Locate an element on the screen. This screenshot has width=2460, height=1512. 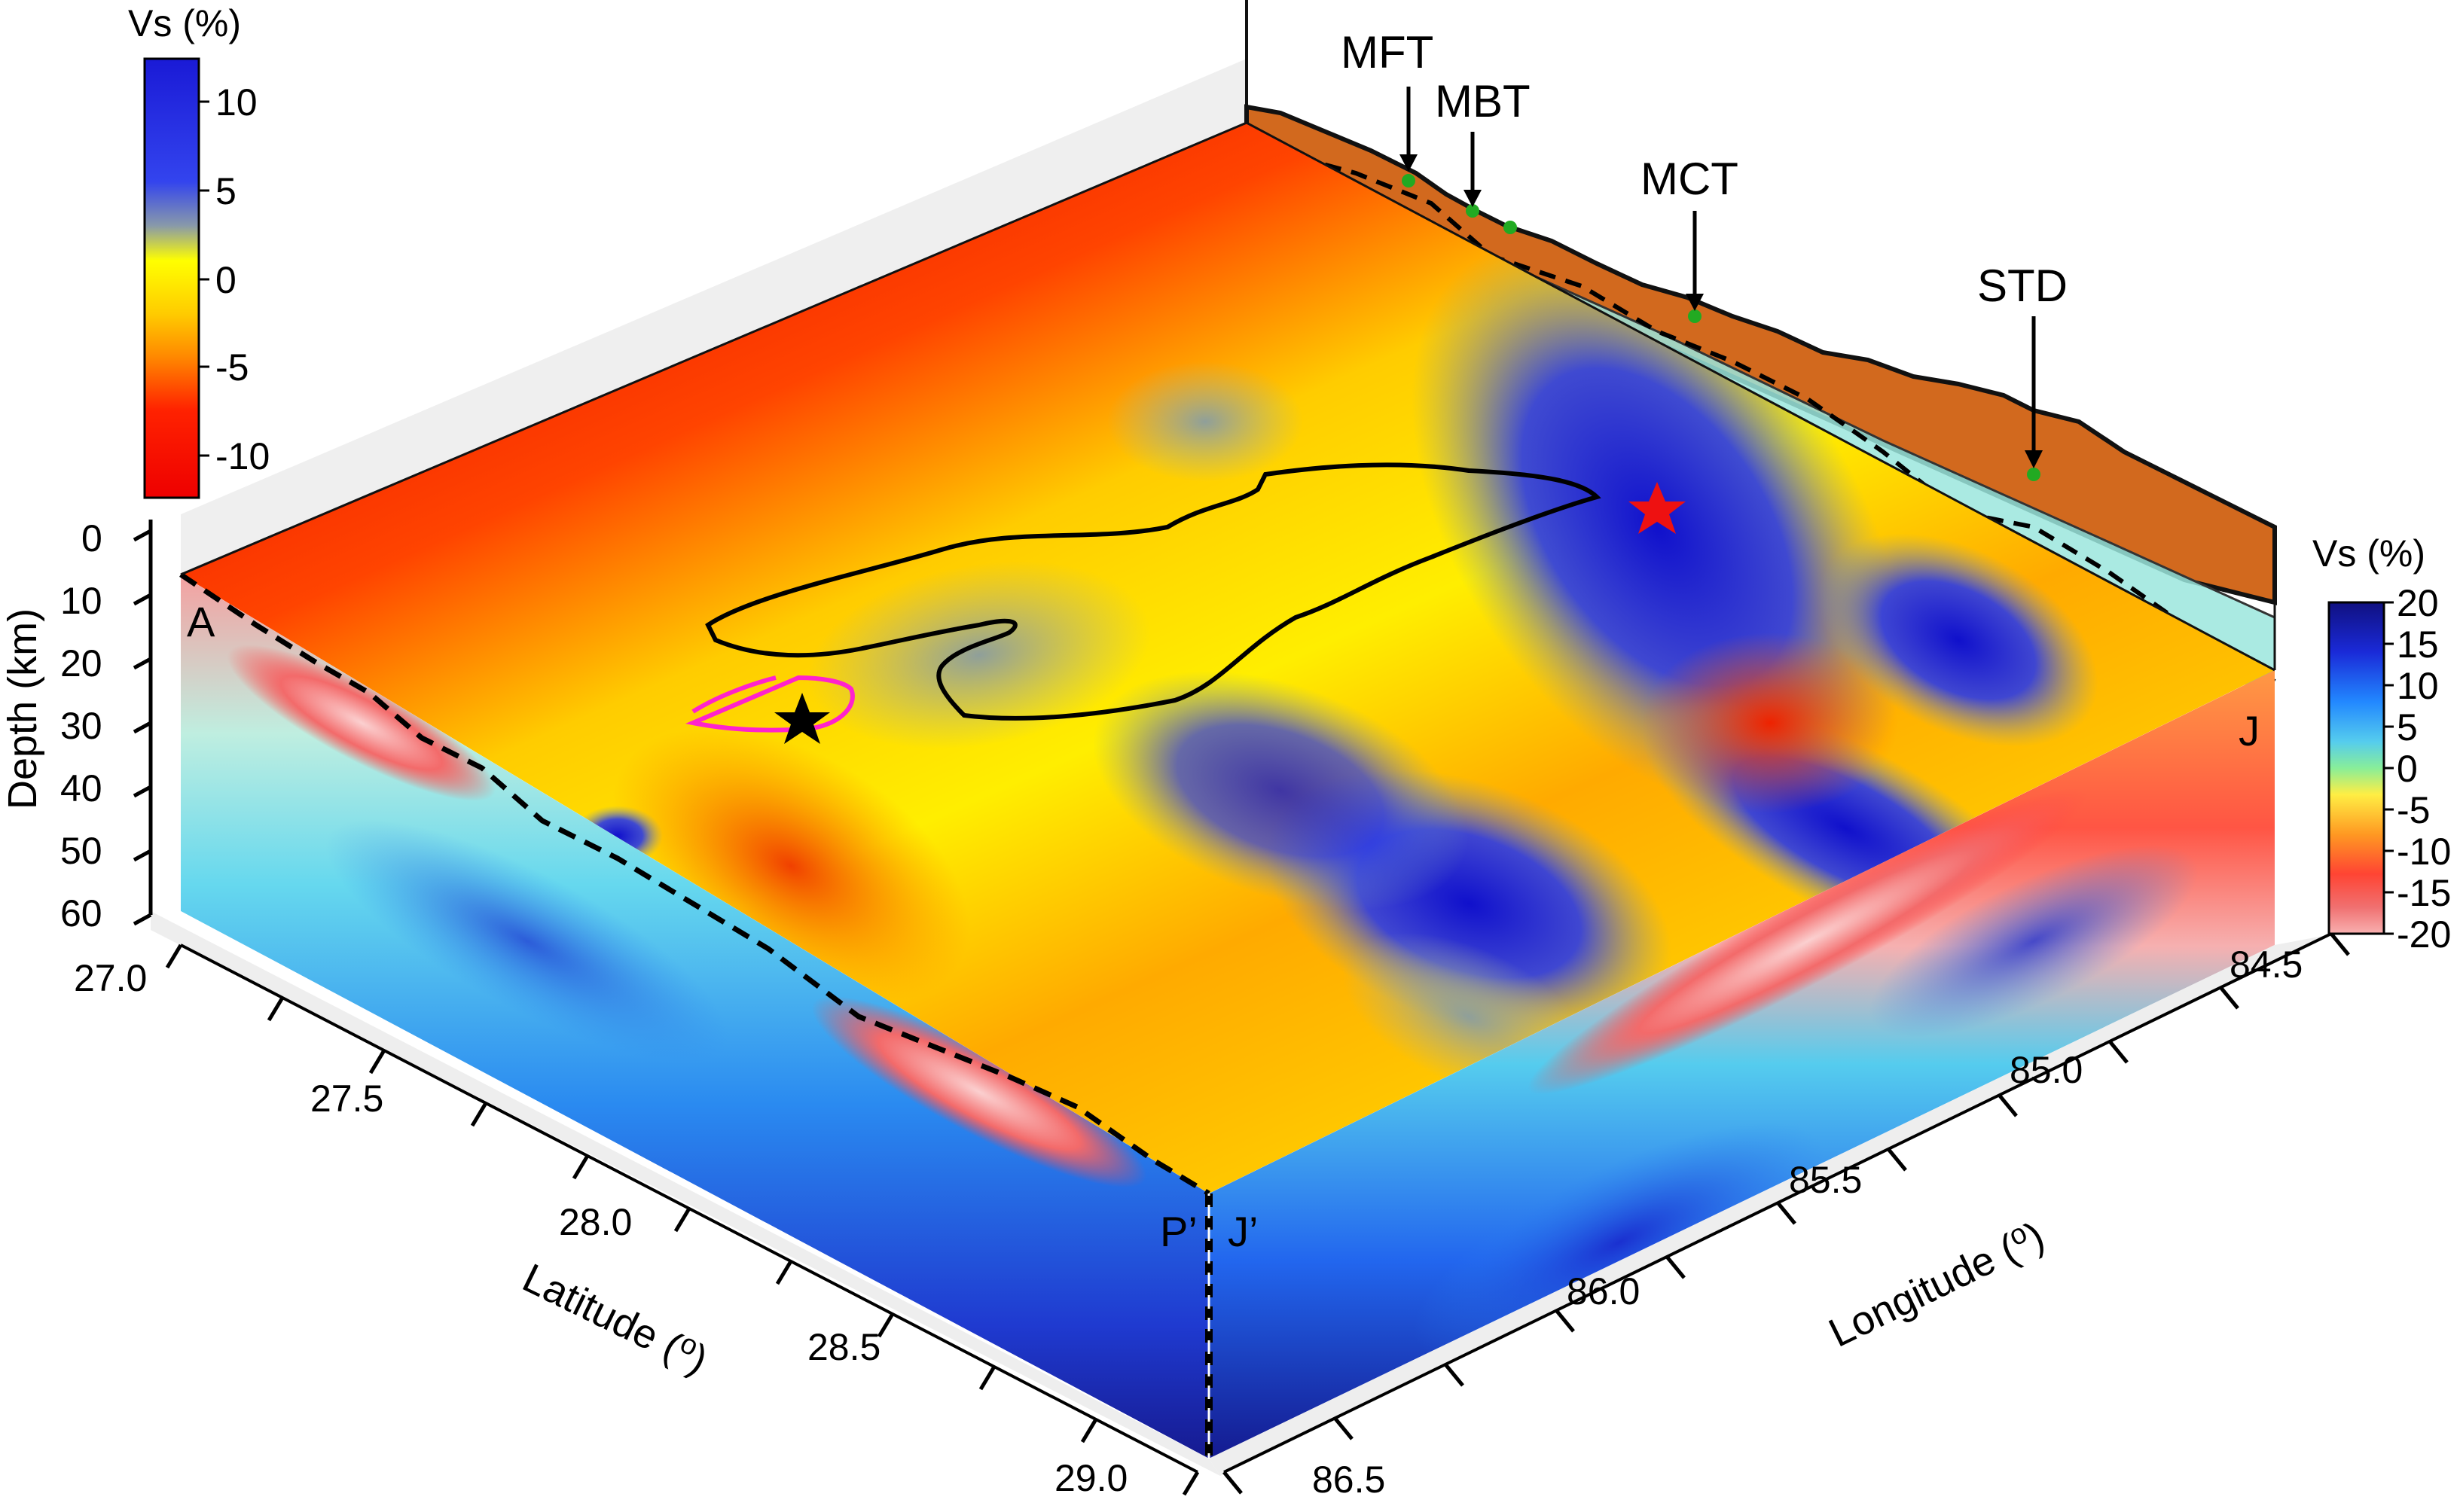
top-colorbar: Vs (%) 10 5 0 -5 -10 is located at coordinates (199, 250).